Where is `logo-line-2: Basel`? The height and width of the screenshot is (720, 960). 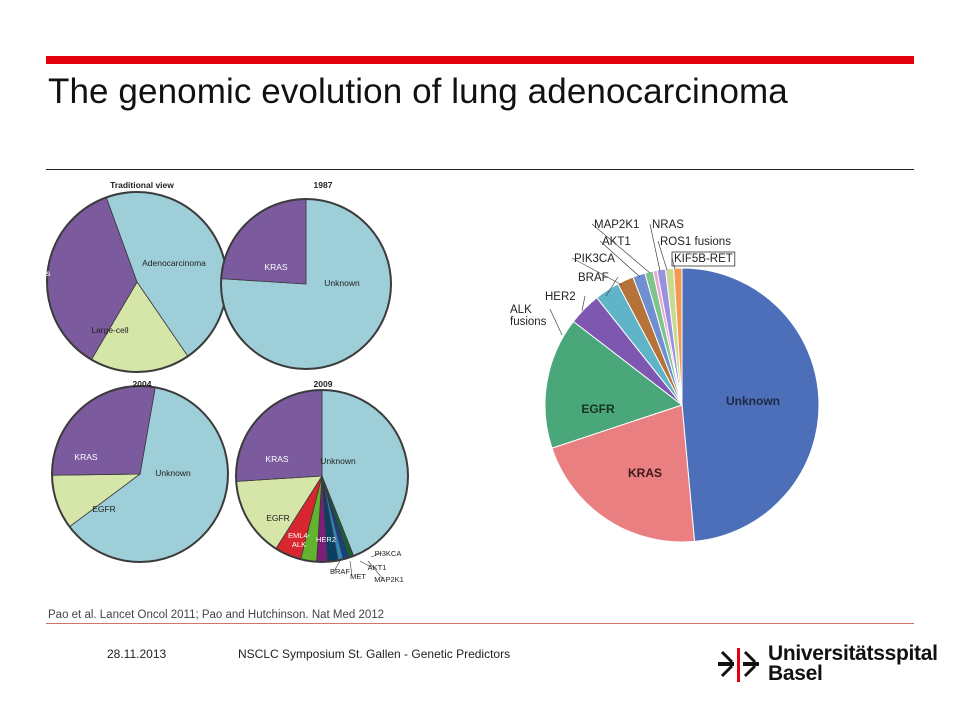
logo-line-2: Basel is located at coordinates (795, 673).